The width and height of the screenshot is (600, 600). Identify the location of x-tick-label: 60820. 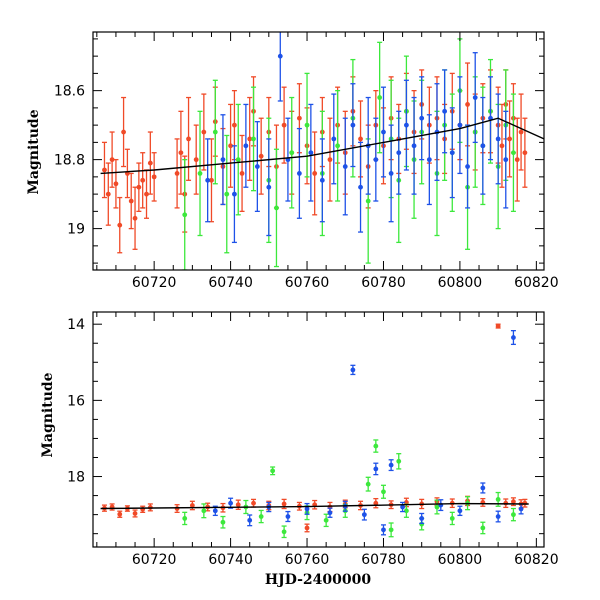
(536, 283).